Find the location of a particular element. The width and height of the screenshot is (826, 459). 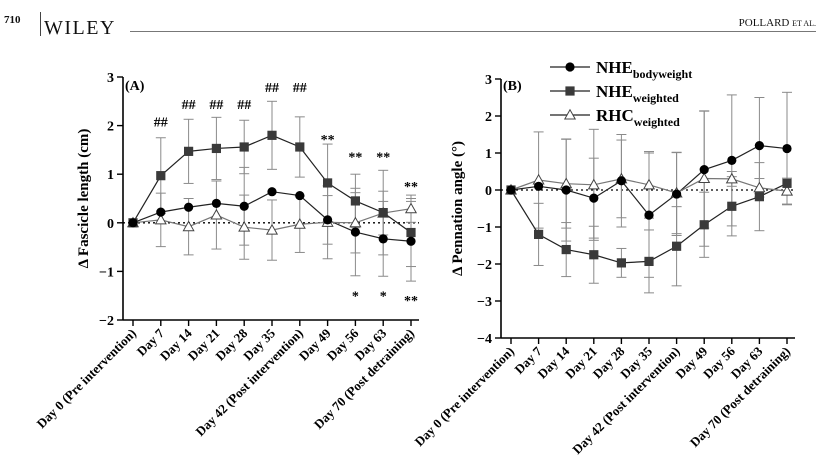

legend-entry-circle: NHEbodyweight is located at coordinates (621, 69).